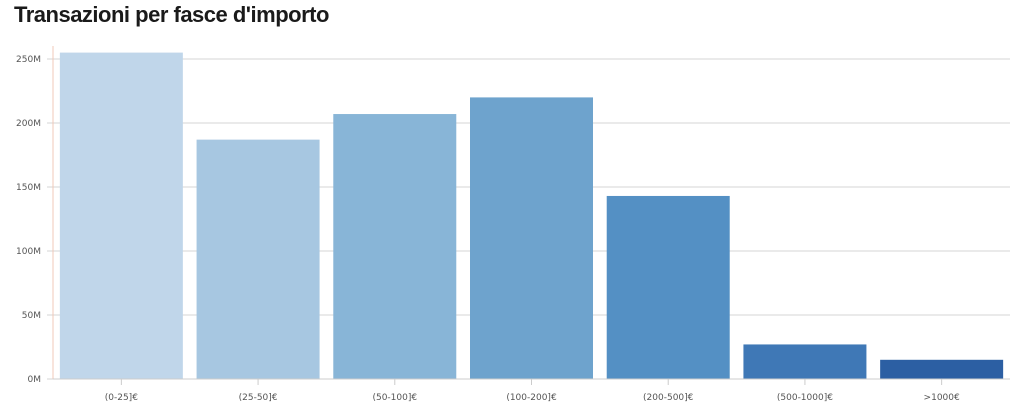 This screenshot has height=417, width=1024. I want to click on x-tick-label: (500-1000]€, so click(805, 398).